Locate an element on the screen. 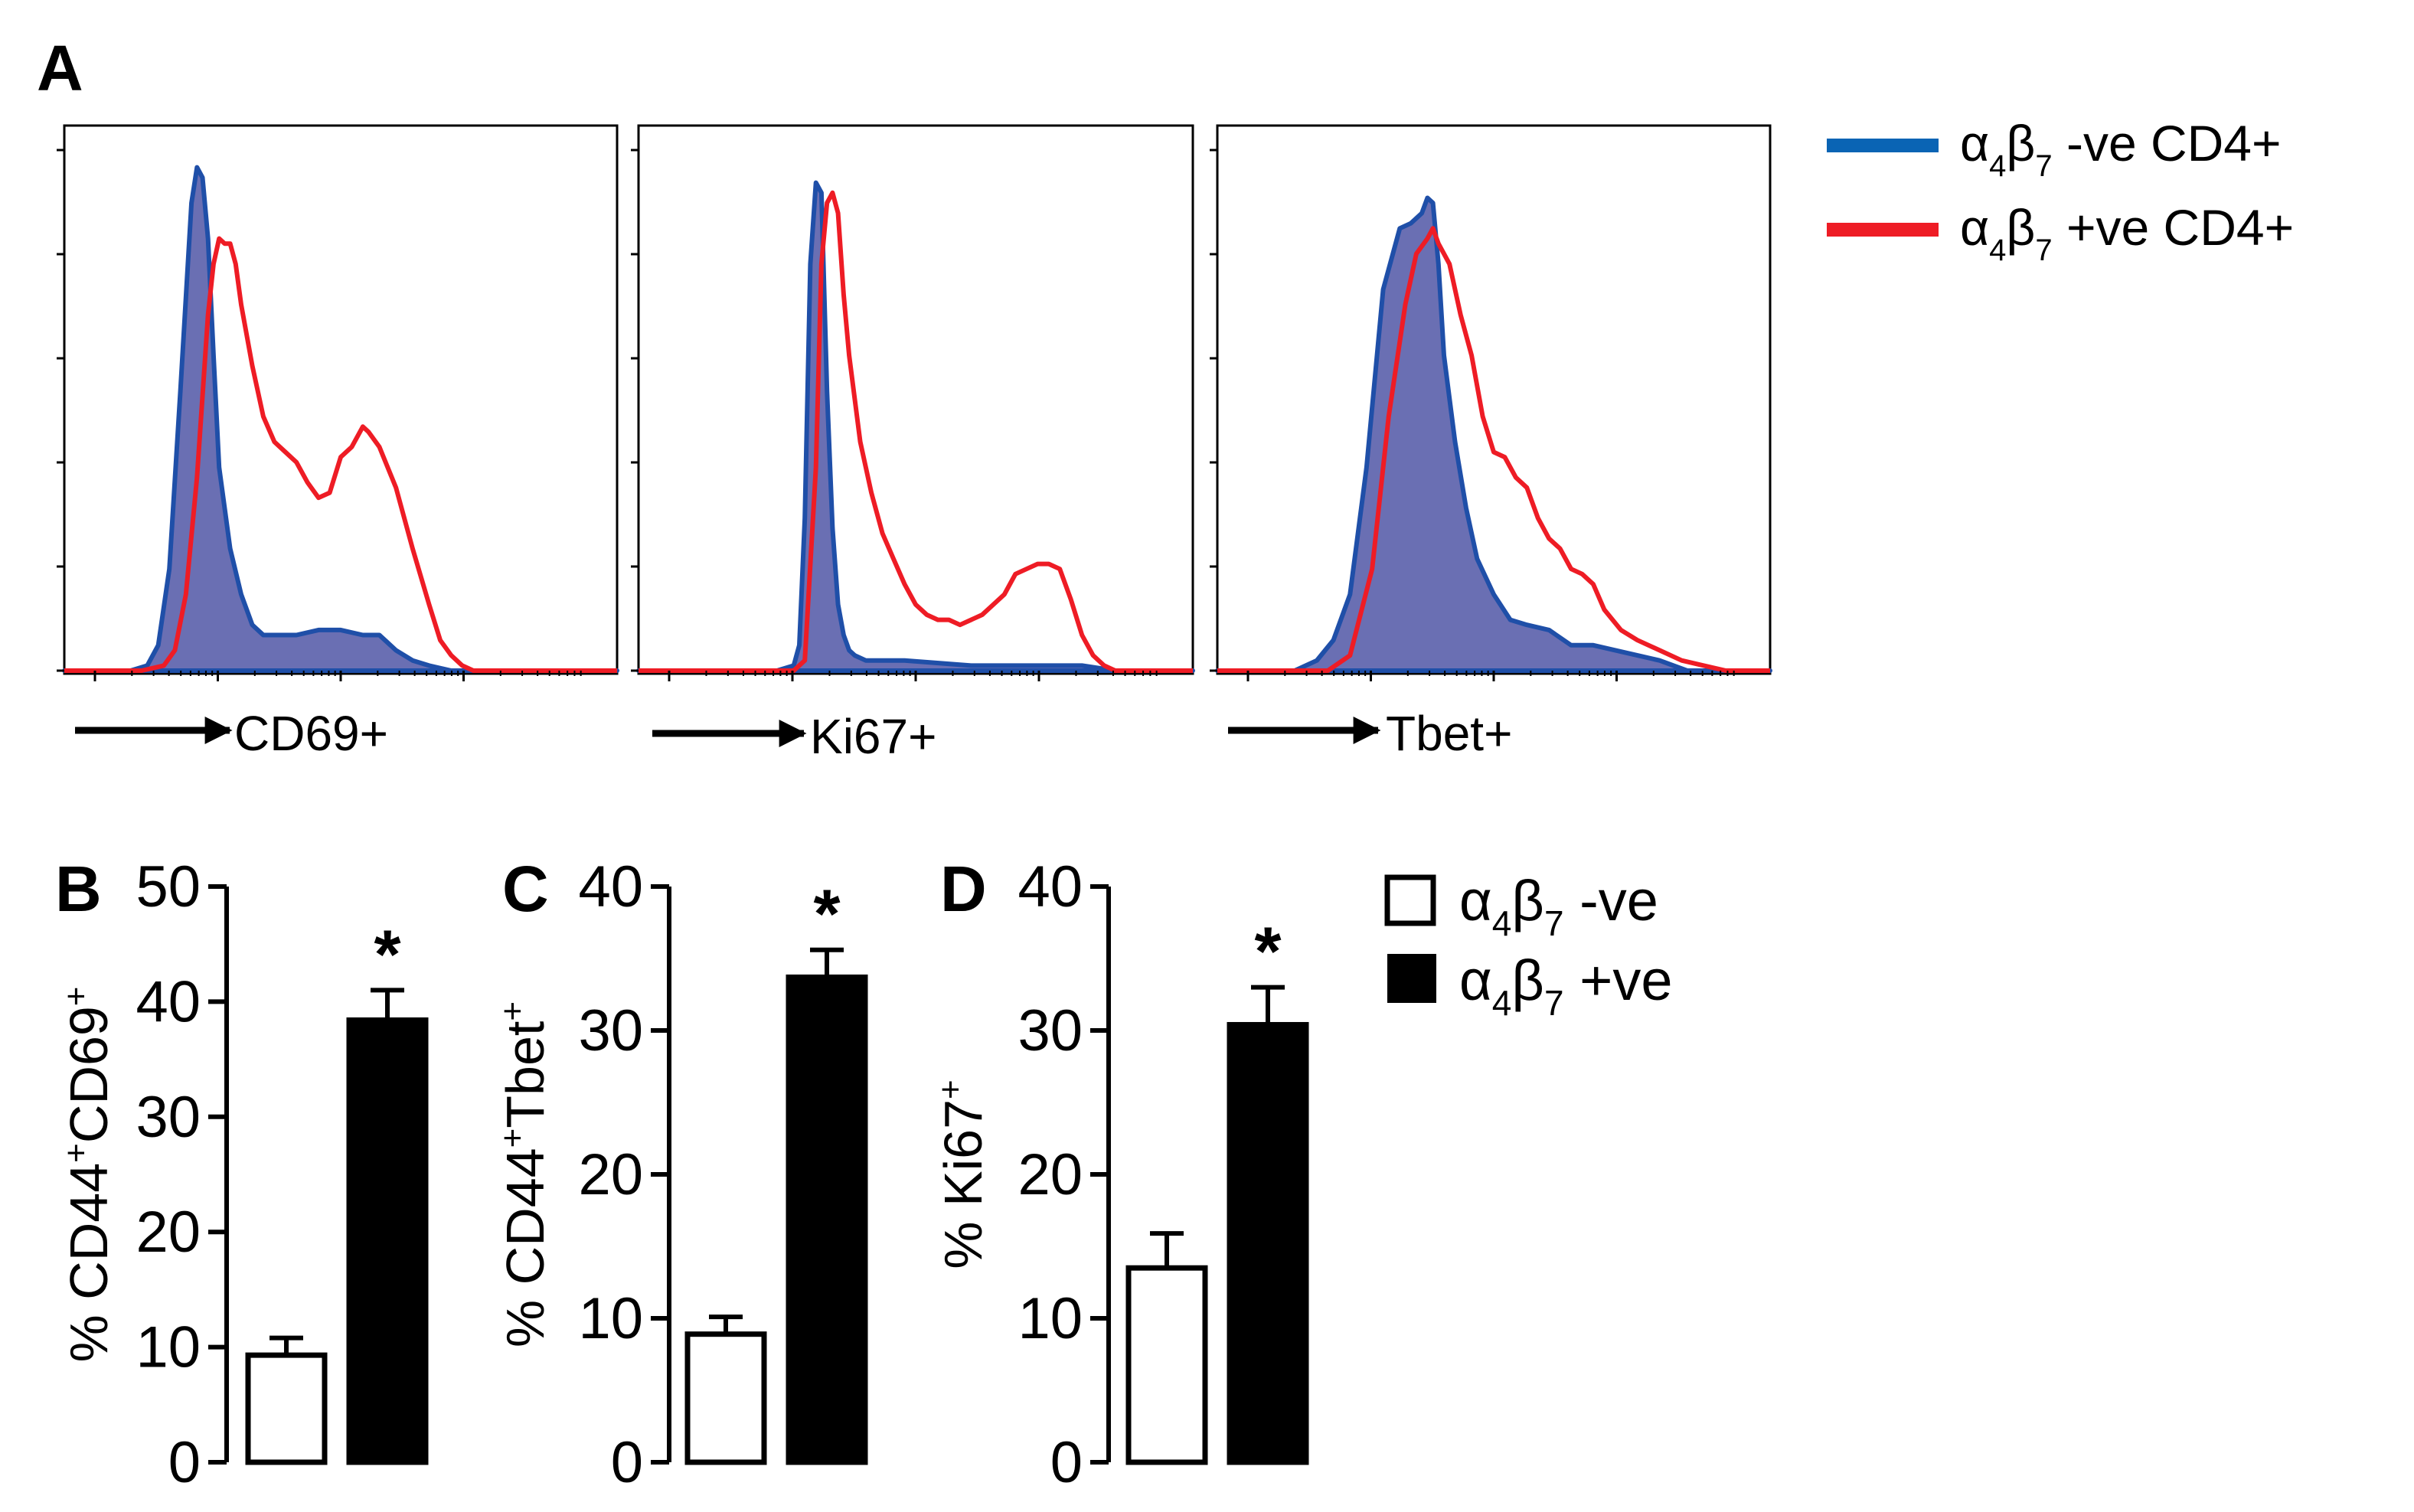 This screenshot has height=1512, width=2414. x-axis-label: Ki67+ is located at coordinates (873, 736).